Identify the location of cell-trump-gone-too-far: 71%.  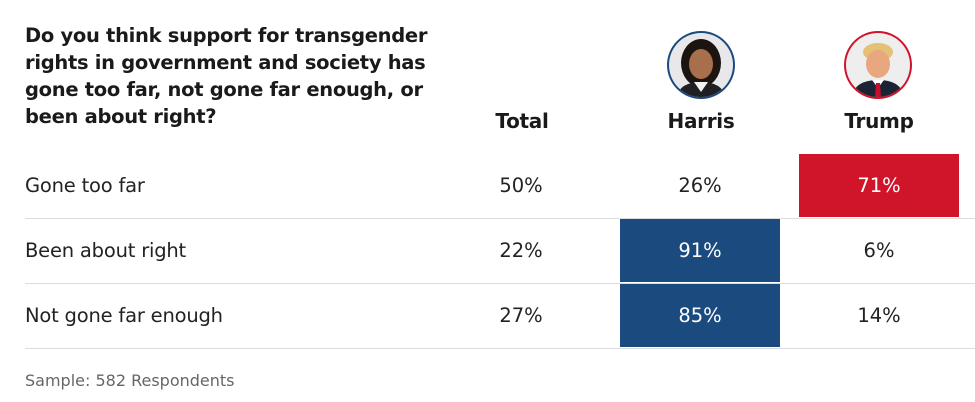
(879, 185).